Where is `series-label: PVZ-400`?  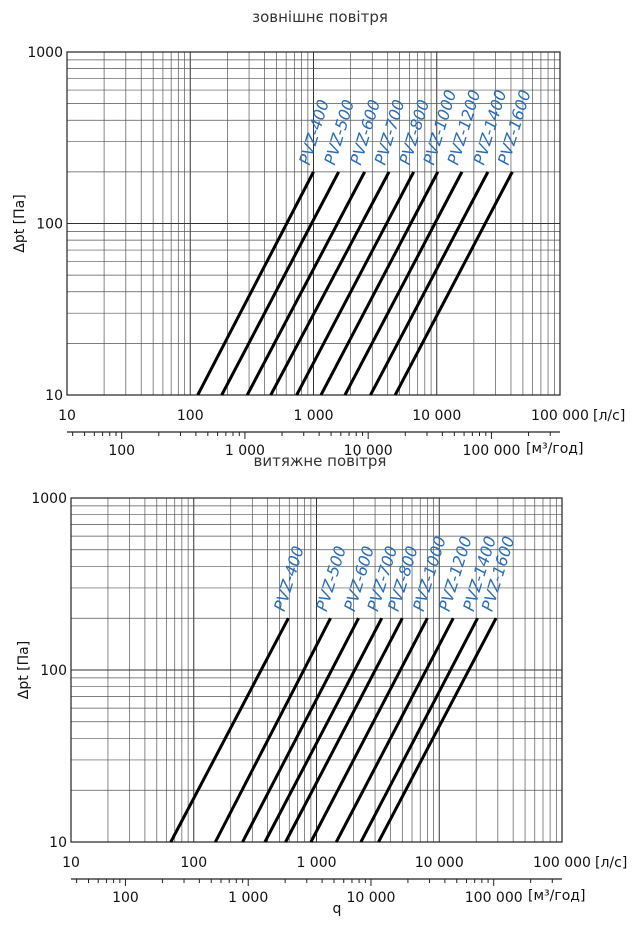 series-label: PVZ-400 is located at coordinates (289, 579).